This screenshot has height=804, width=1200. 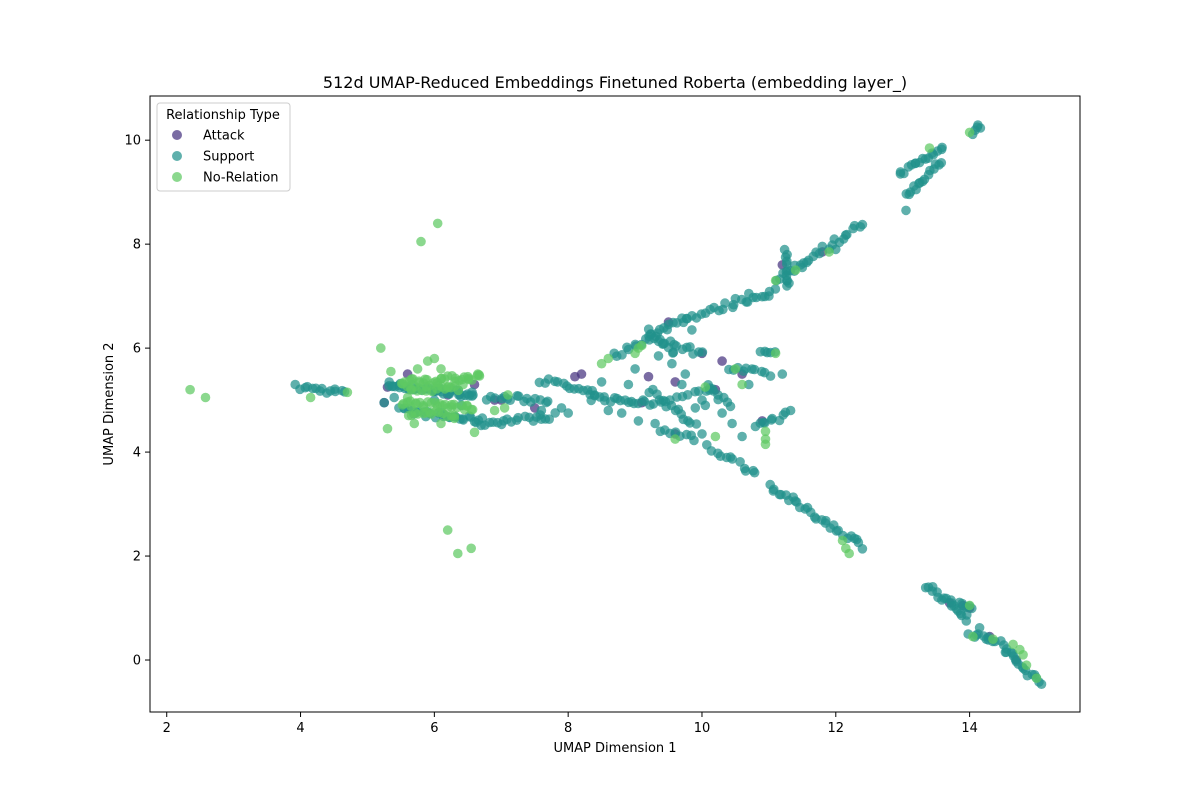 What do you see at coordinates (137, 557) in the screenshot?
I see `y-tick-label: 2` at bounding box center [137, 557].